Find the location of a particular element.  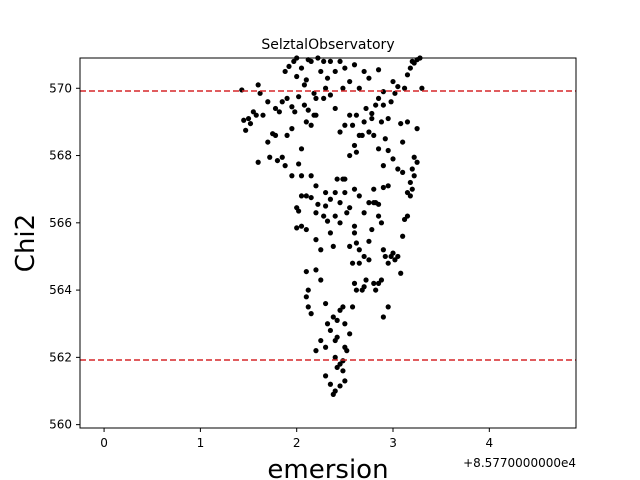

chart-title: SelztalObservatory is located at coordinates (327, 45).